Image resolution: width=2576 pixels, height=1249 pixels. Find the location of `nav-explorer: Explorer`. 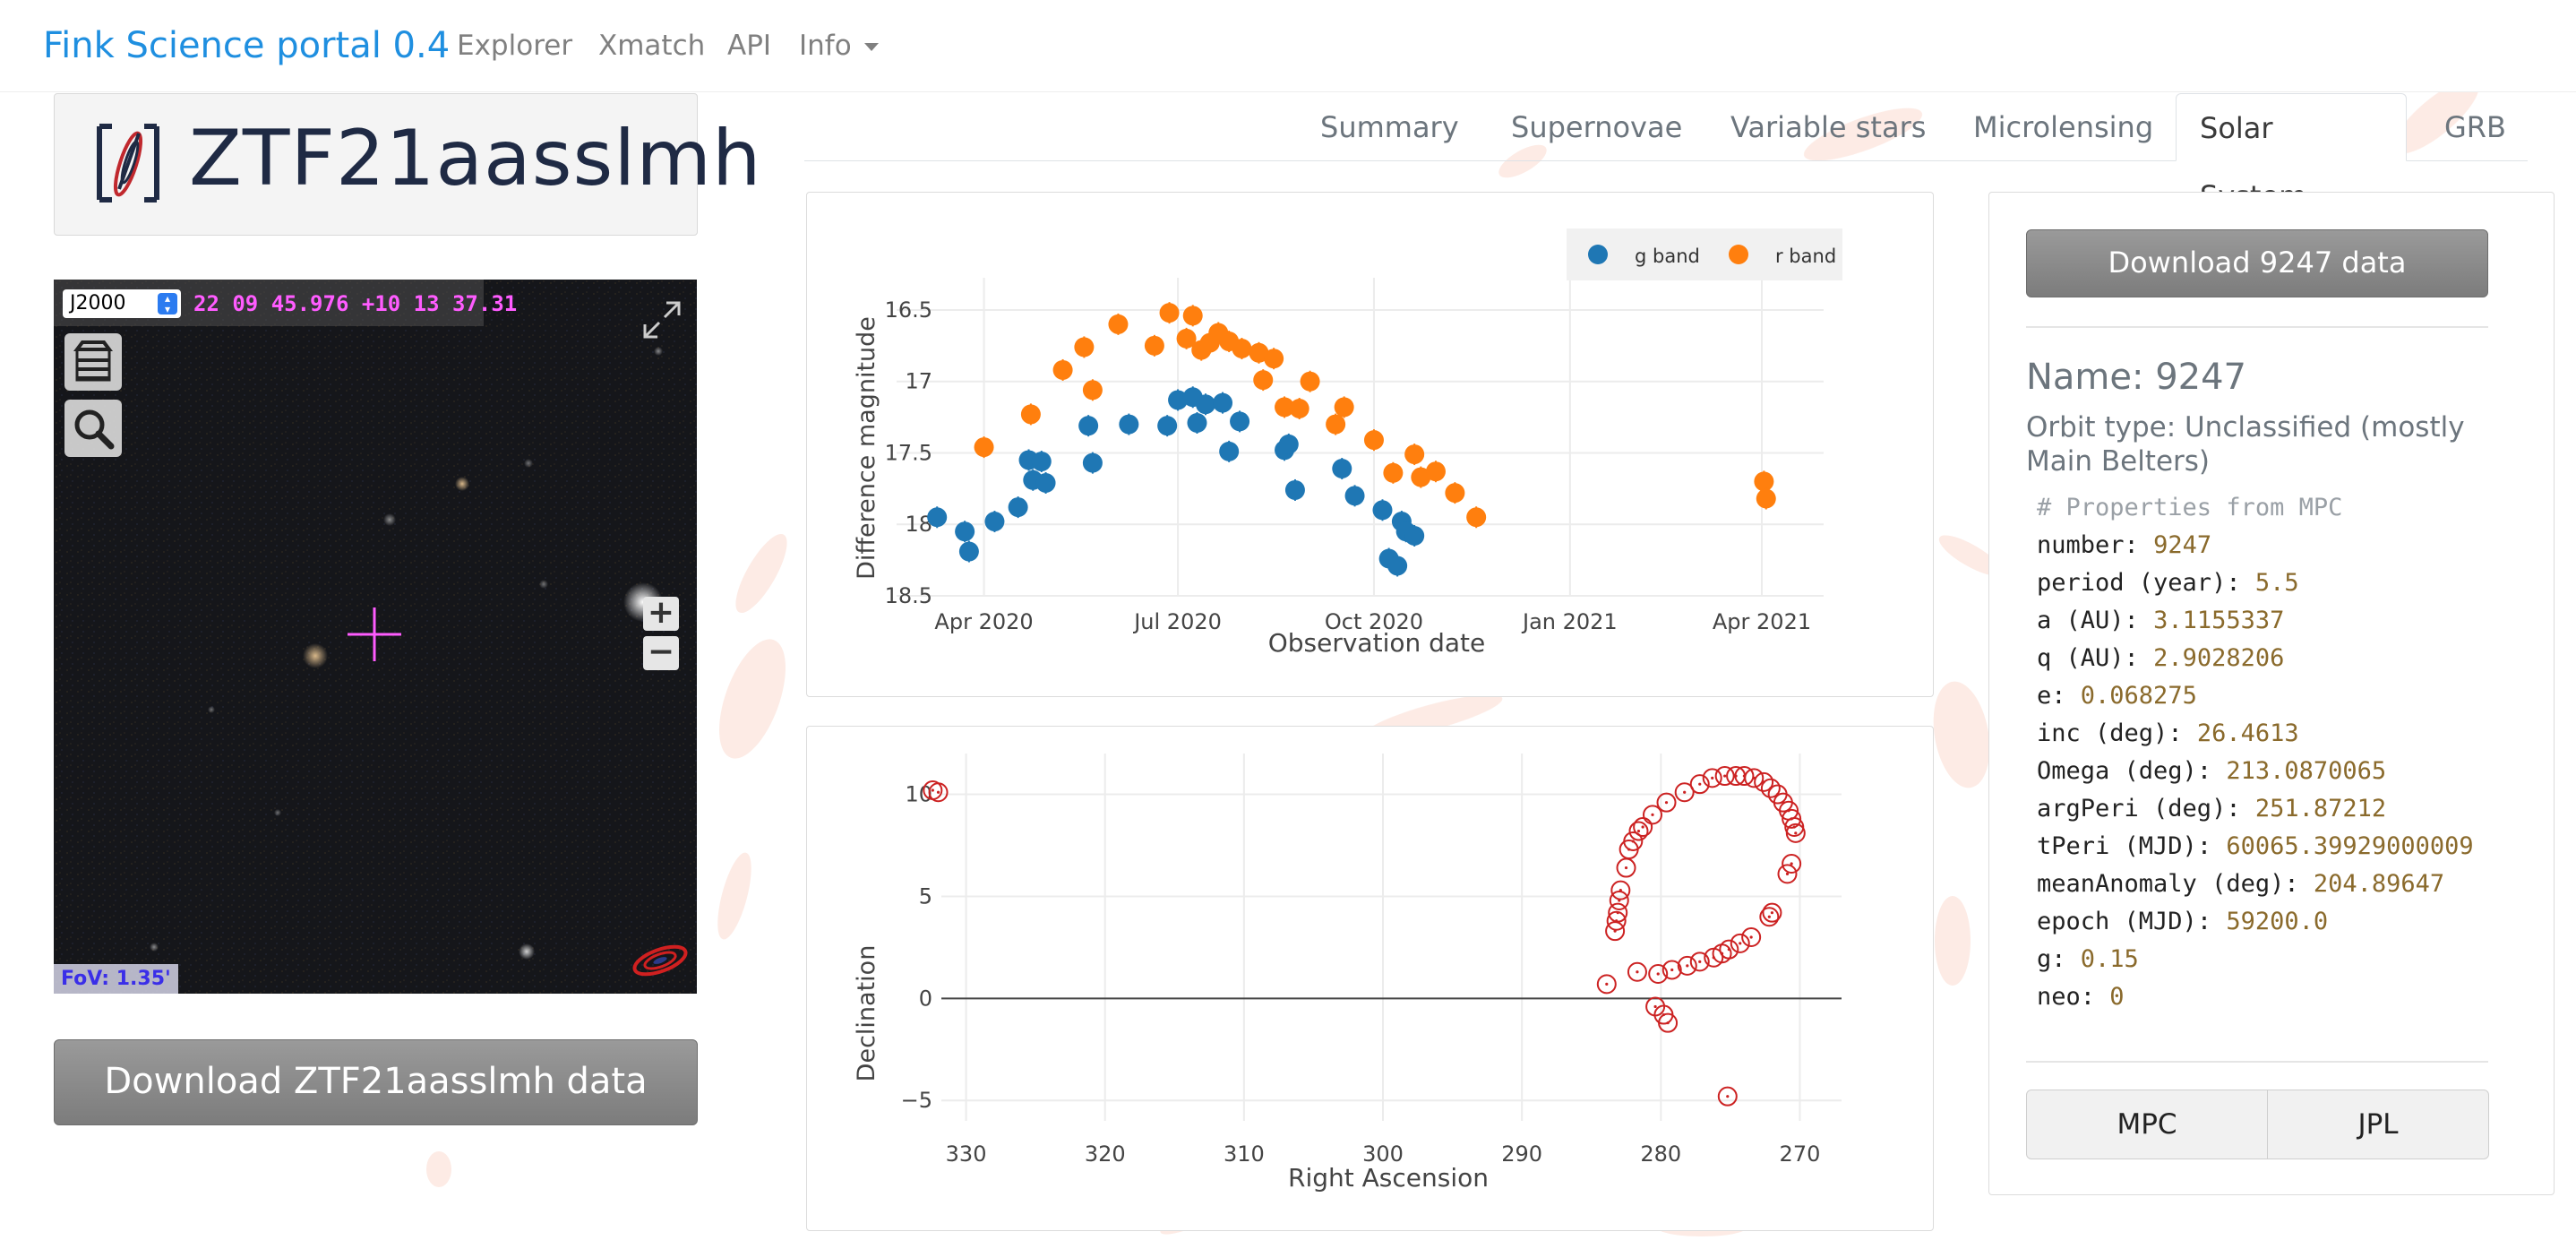

nav-explorer: Explorer is located at coordinates (515, 46).